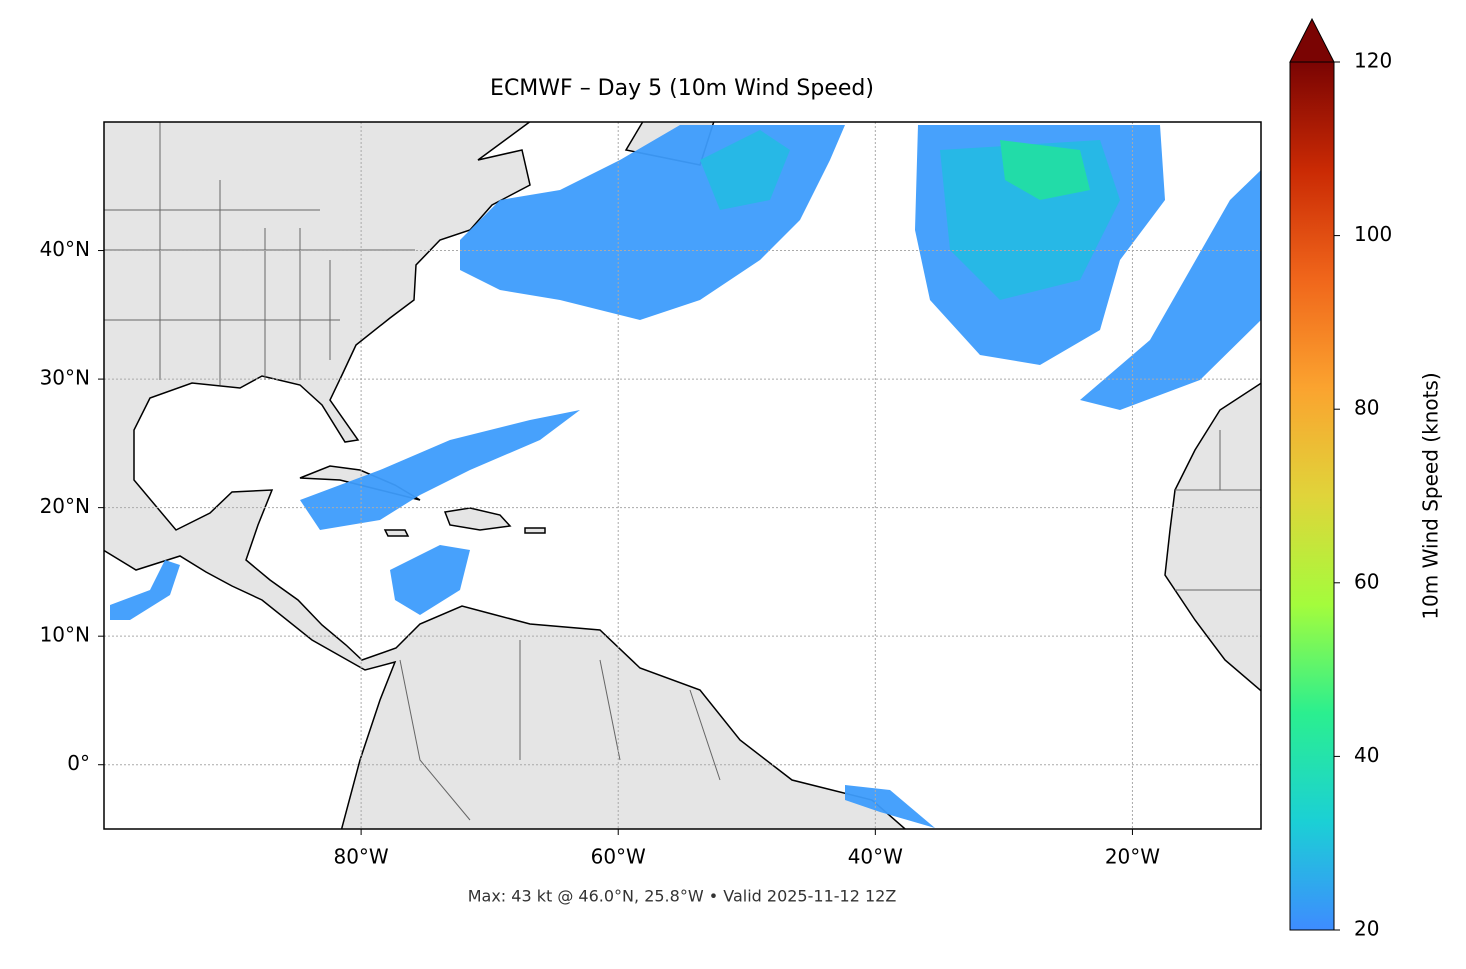 The width and height of the screenshot is (1466, 969). Describe the element at coordinates (1366, 929) in the screenshot. I see `colorbar-tick-label: 20` at that location.